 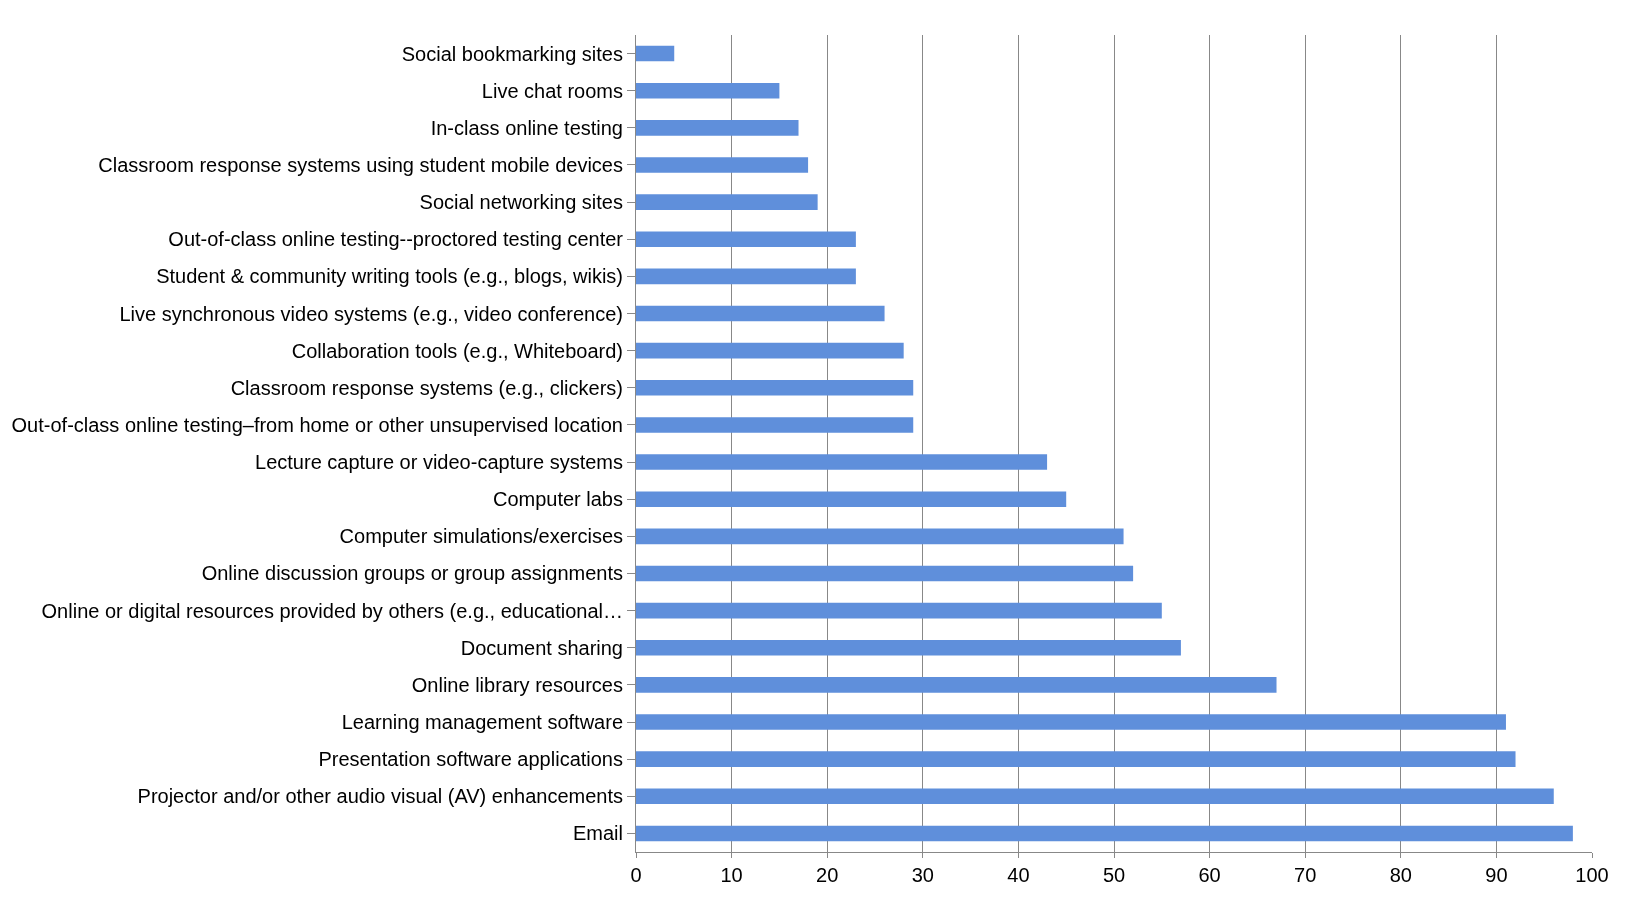 I want to click on x-tick-label: 0, so click(x=636, y=875).